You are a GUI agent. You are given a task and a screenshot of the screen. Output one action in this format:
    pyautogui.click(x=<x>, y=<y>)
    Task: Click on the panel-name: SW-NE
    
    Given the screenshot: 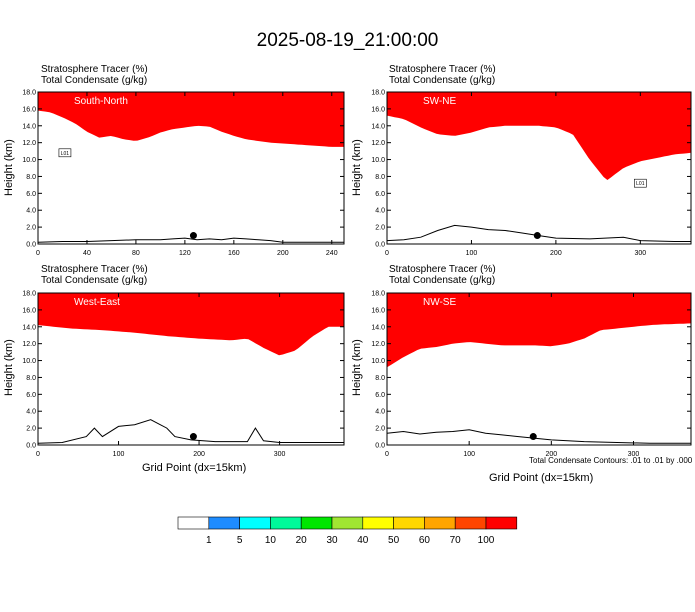 What is the action you would take?
    pyautogui.click(x=439, y=101)
    